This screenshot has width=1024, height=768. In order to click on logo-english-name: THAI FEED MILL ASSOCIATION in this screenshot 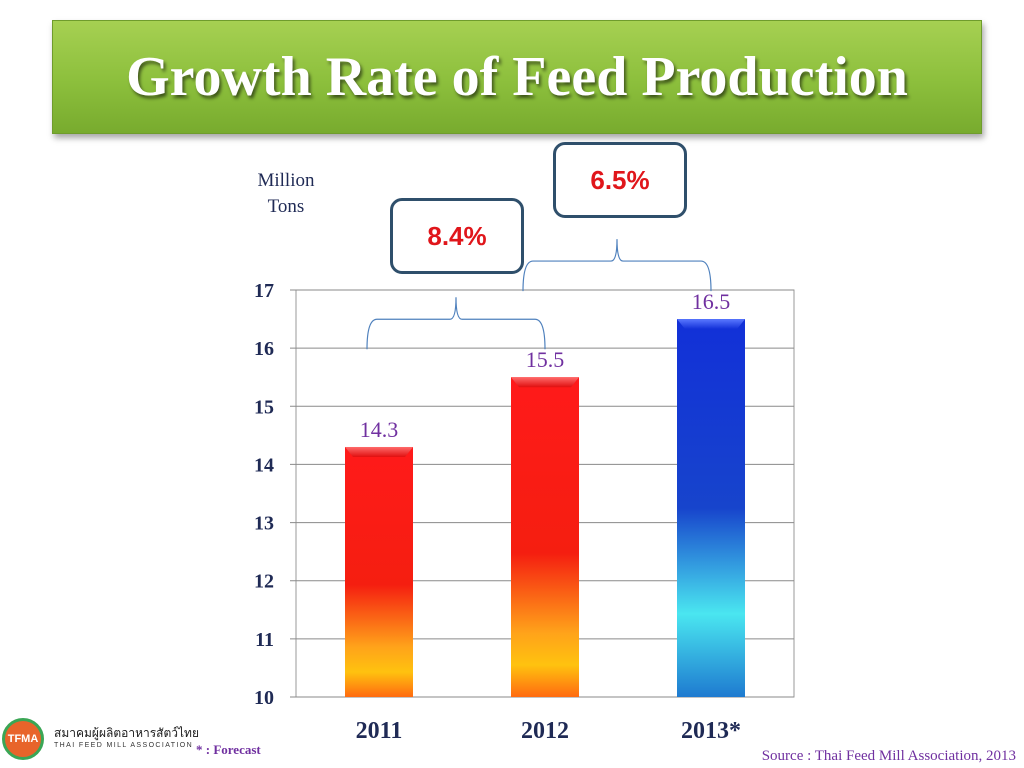, I will do `click(124, 745)`.